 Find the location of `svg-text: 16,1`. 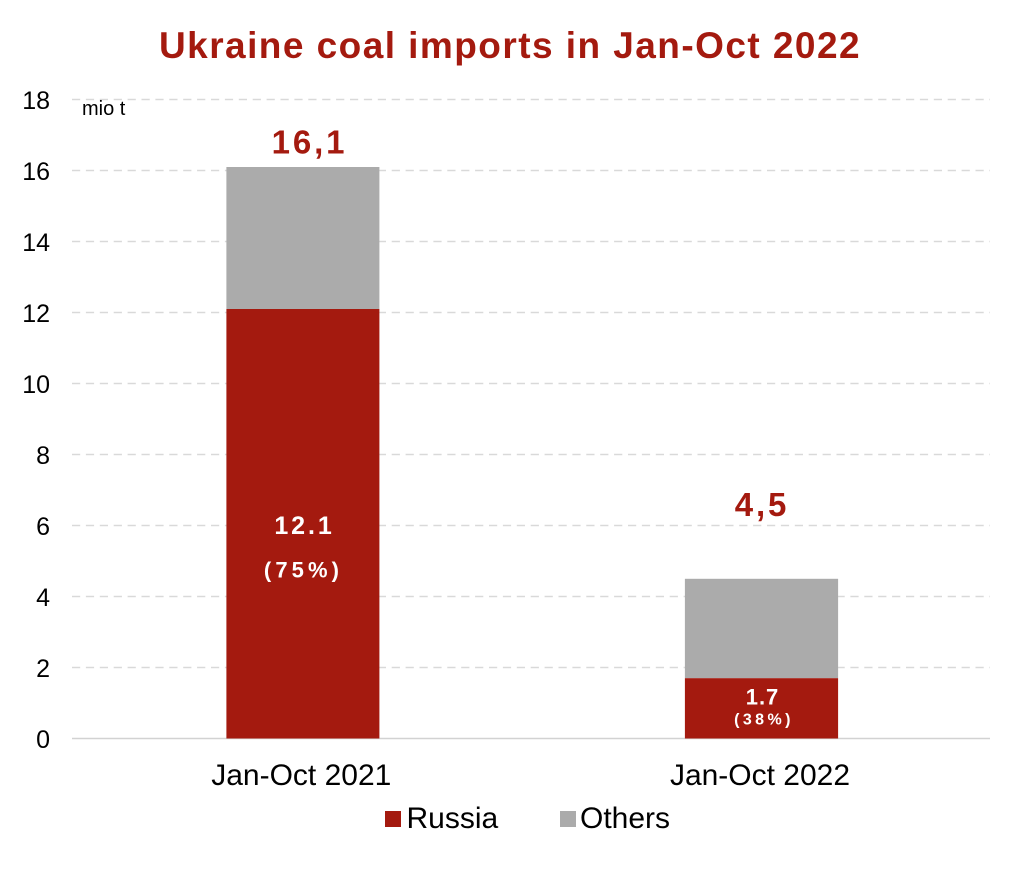

svg-text: 16,1 is located at coordinates (310, 142).